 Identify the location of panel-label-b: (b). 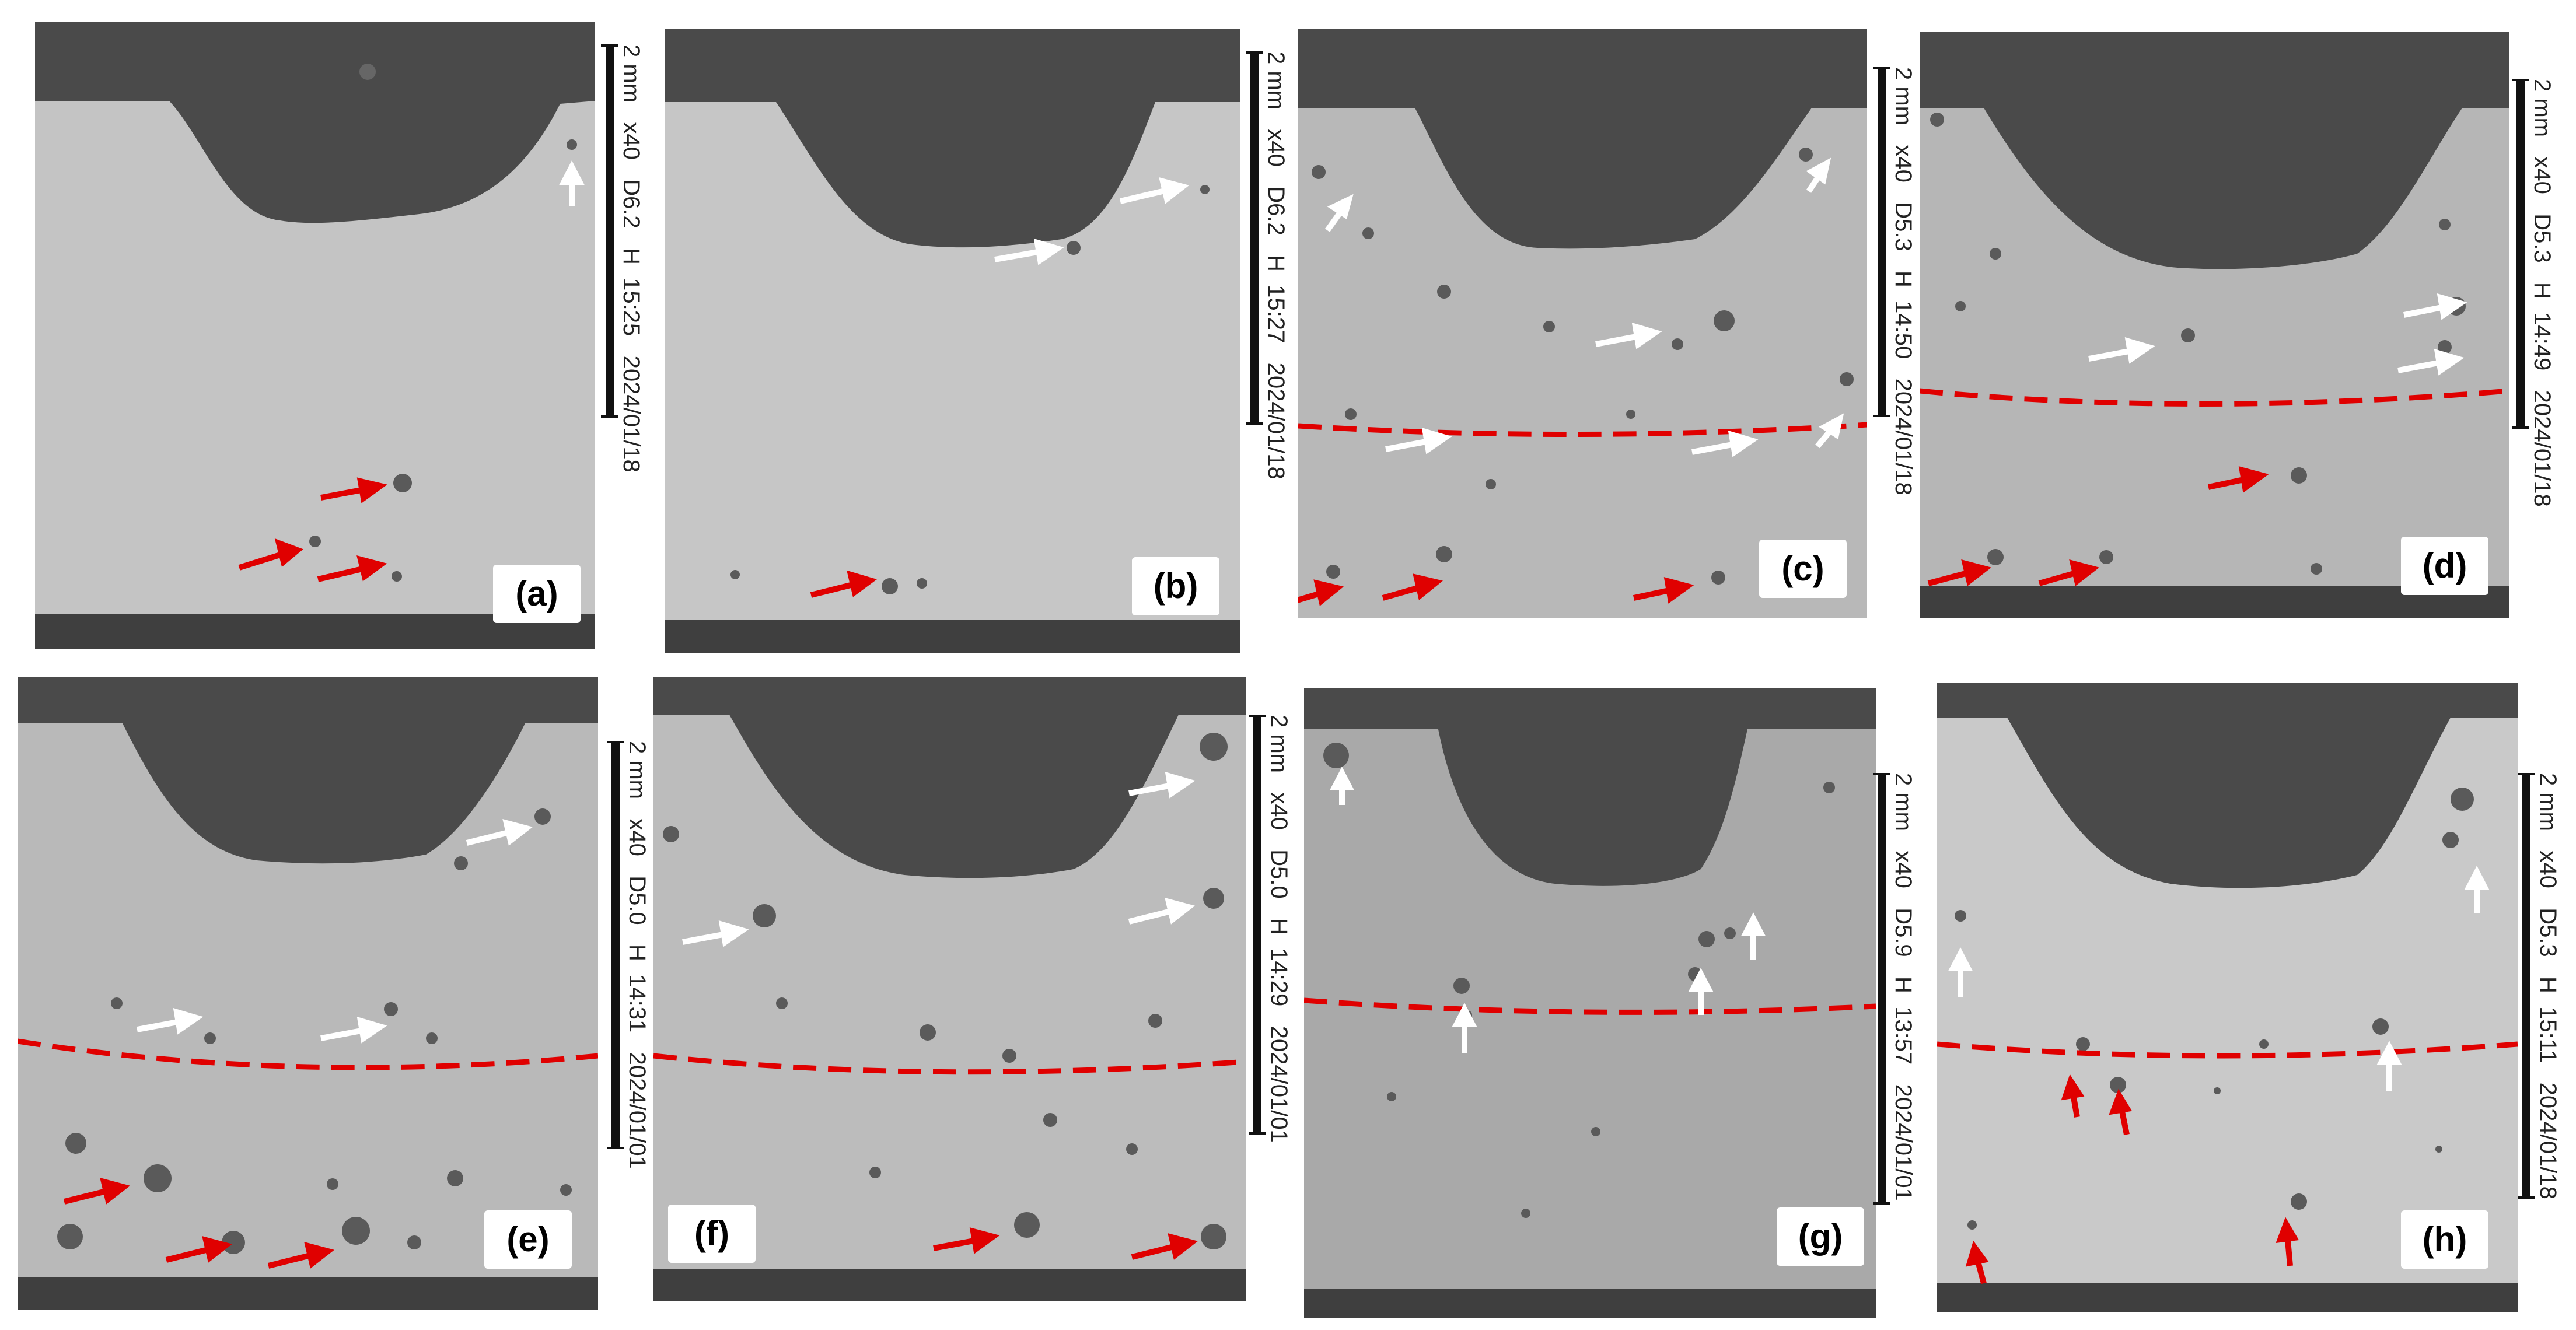
(1175, 586).